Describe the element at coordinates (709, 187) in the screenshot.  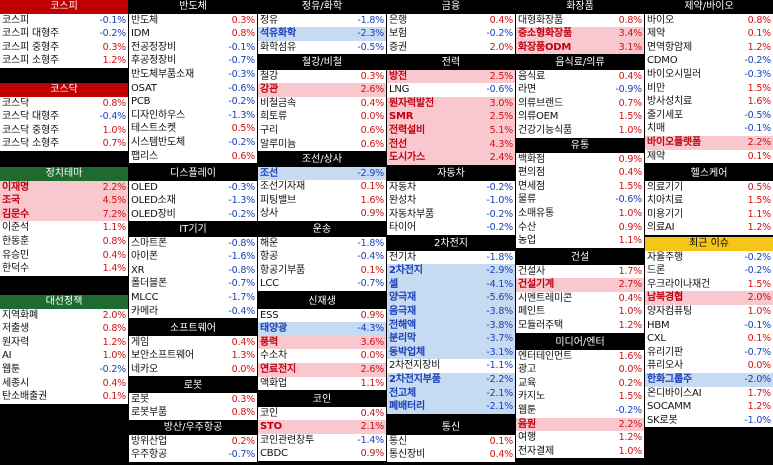
I see `theme-row: 의료기기 0.5%` at that location.